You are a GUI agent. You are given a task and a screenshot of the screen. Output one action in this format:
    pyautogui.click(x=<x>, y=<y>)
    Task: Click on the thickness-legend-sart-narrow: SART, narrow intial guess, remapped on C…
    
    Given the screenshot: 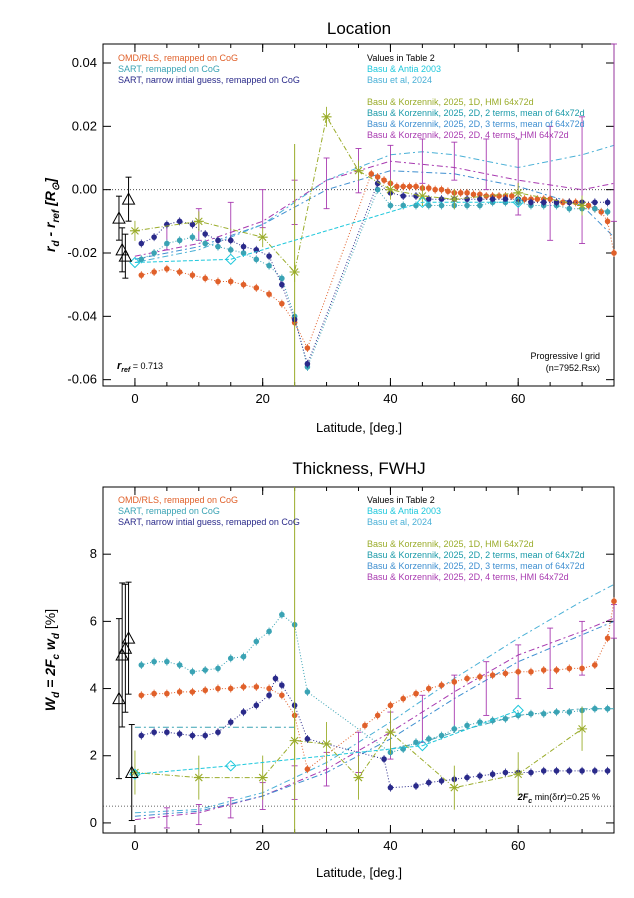 What is the action you would take?
    pyautogui.click(x=209, y=522)
    